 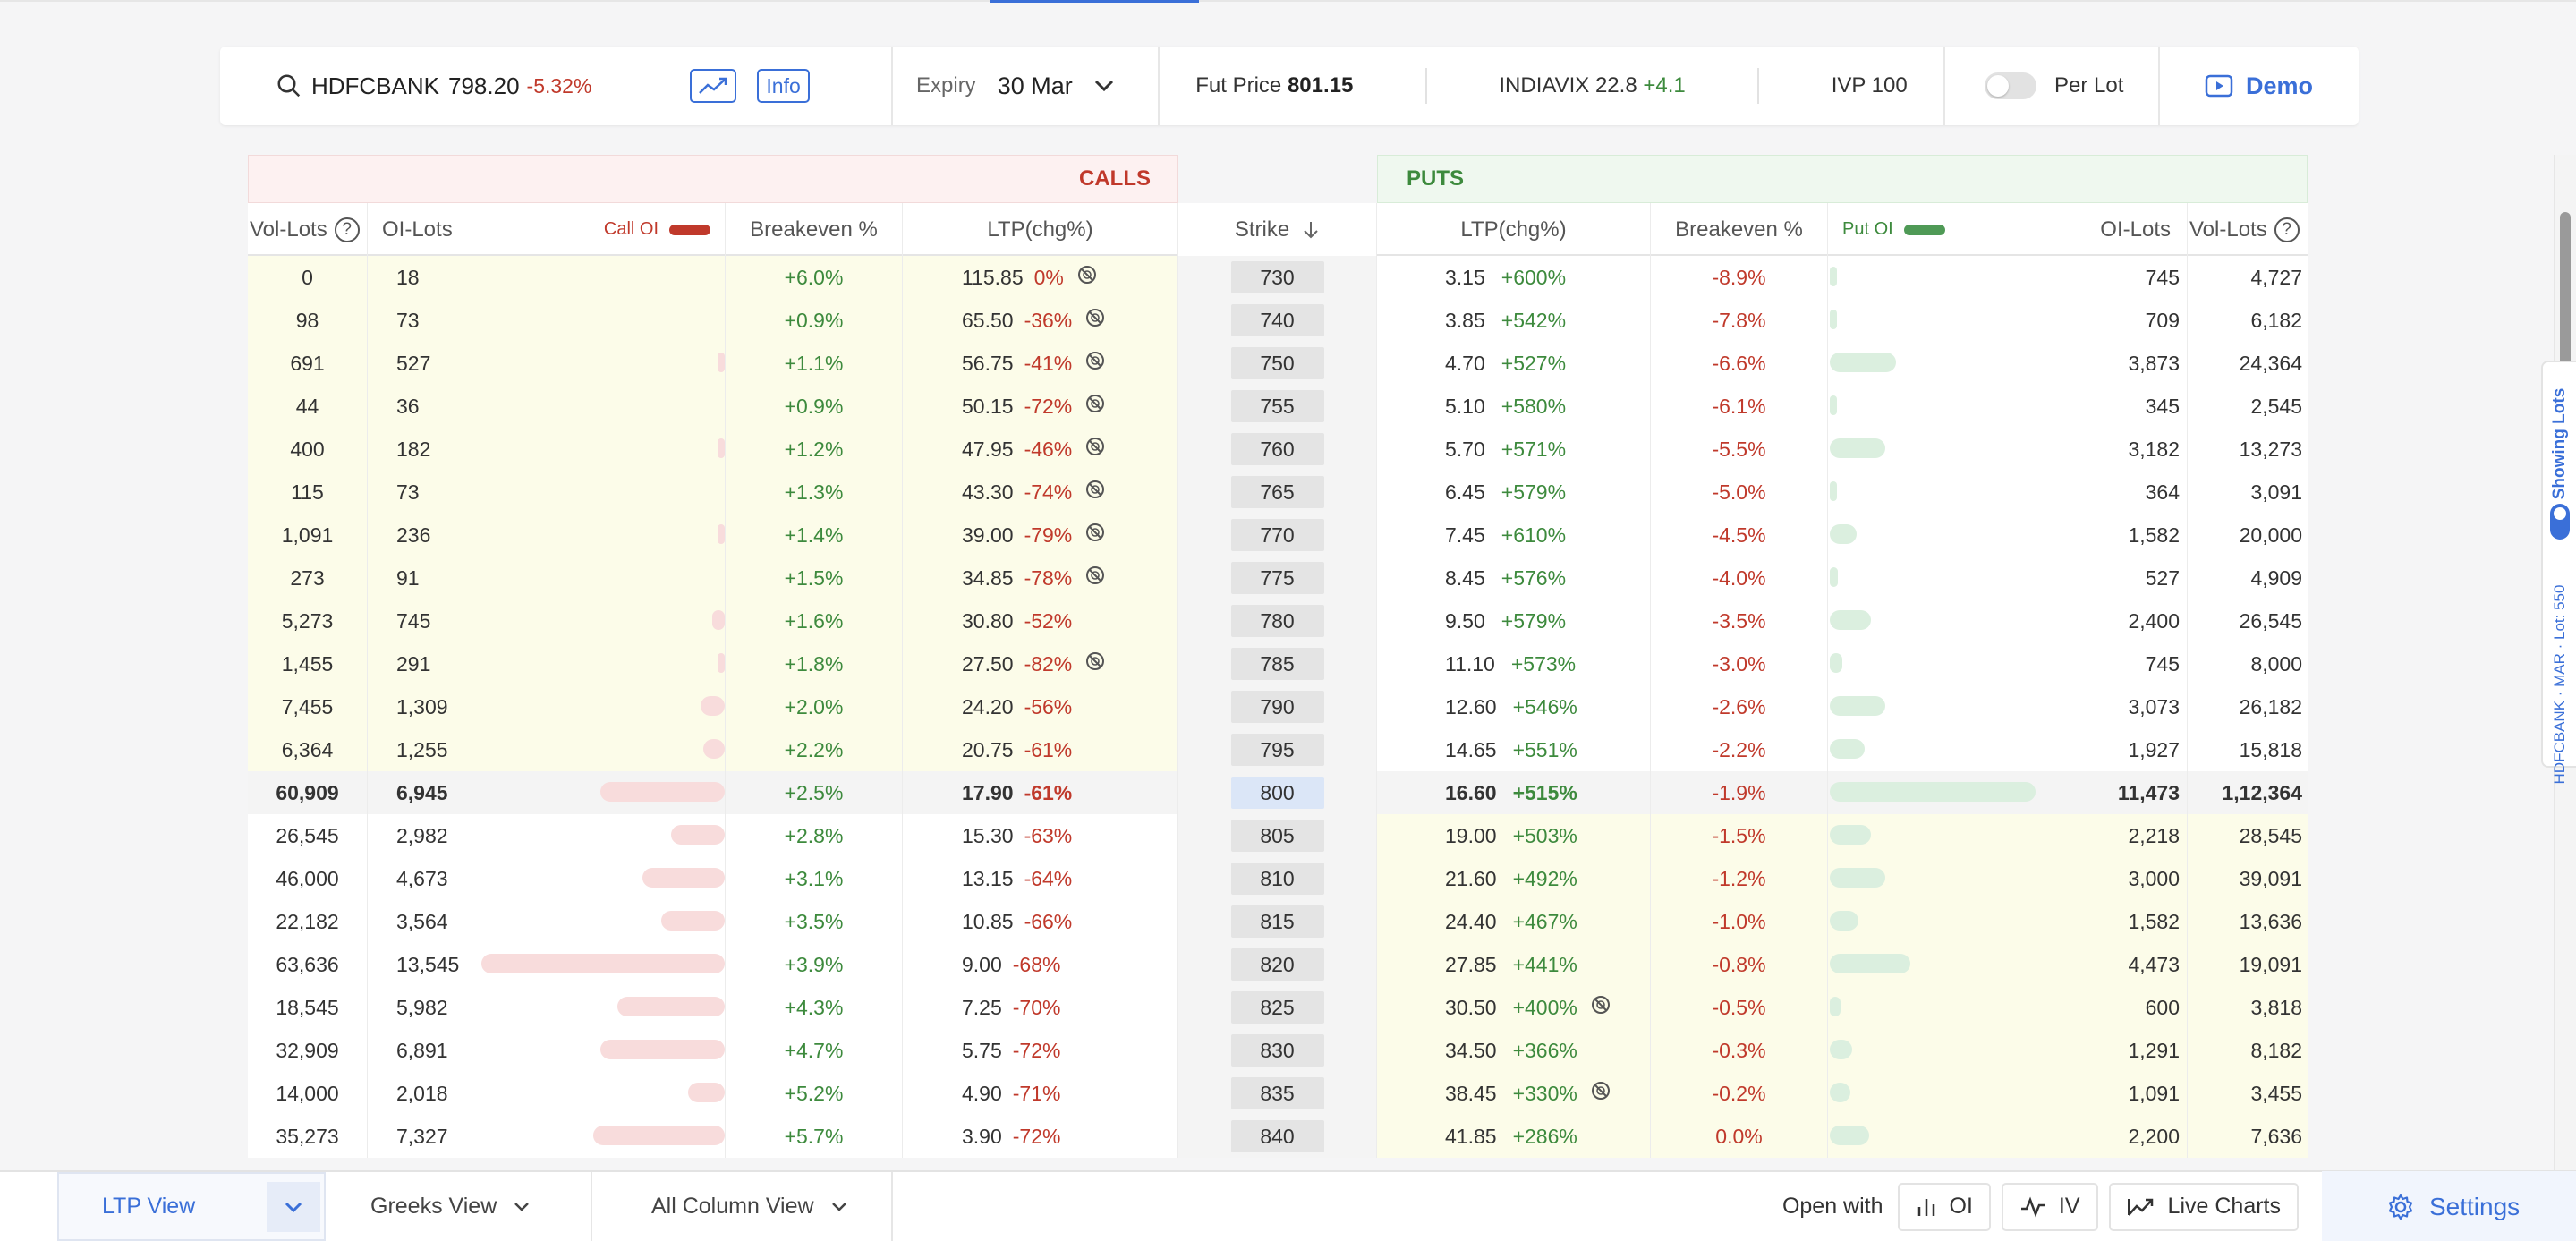 What do you see at coordinates (1514, 449) in the screenshot?
I see `put-ltp: 5.70 +571%` at bounding box center [1514, 449].